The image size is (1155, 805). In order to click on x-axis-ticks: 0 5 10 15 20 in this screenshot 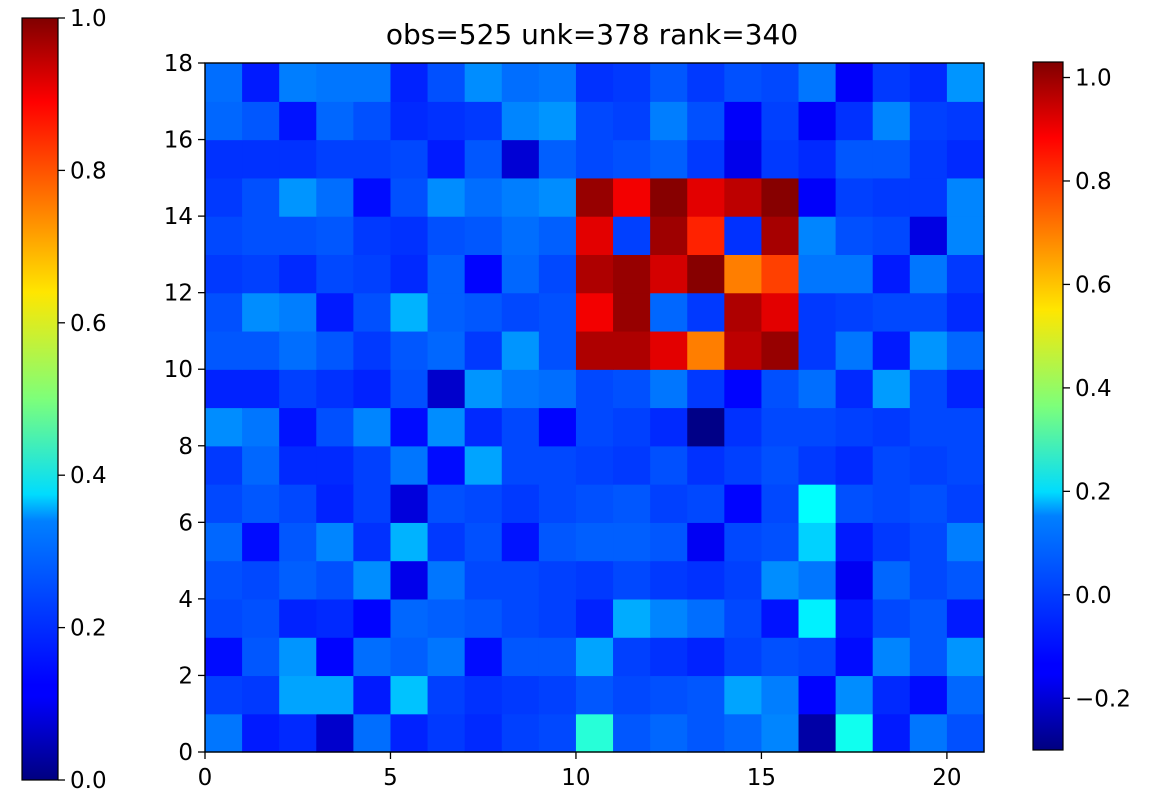, I will do `click(580, 771)`.